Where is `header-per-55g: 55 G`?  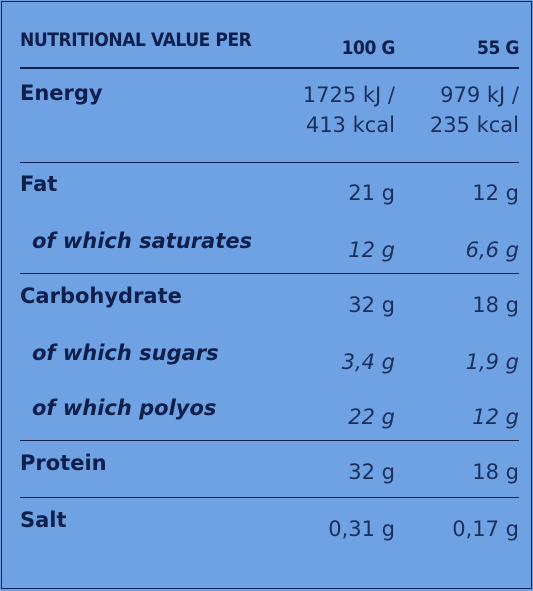
header-per-55g: 55 G is located at coordinates (498, 48).